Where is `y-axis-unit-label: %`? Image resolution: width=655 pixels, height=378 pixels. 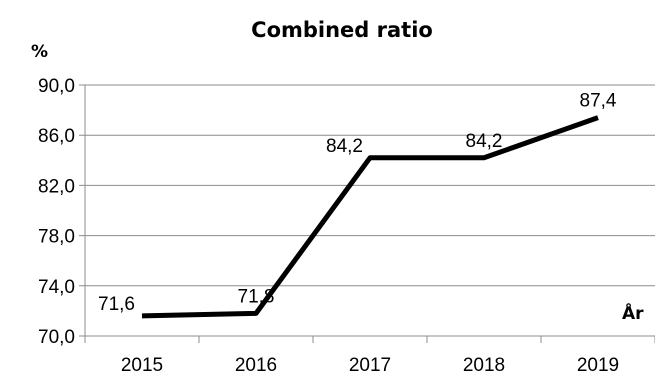 y-axis-unit-label: % is located at coordinates (39, 52).